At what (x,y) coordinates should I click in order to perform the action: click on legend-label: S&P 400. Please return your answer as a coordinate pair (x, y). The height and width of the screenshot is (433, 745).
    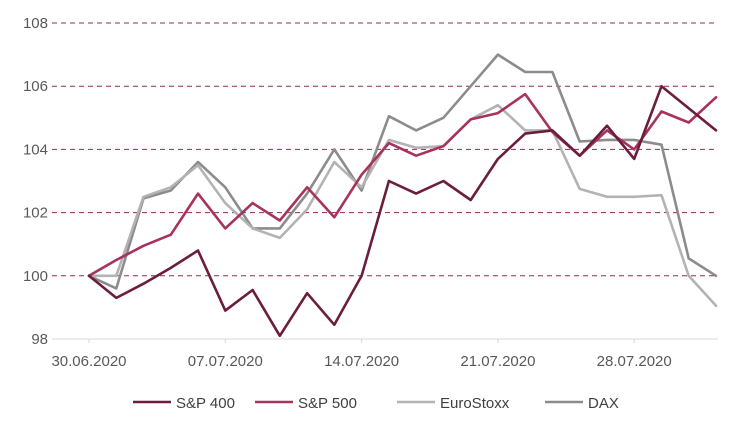
    Looking at the image, I should click on (205, 403).